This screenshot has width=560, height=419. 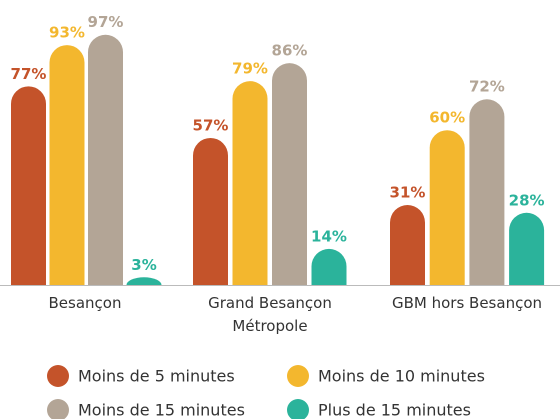 I want to click on value-label: 28%, so click(x=527, y=200).